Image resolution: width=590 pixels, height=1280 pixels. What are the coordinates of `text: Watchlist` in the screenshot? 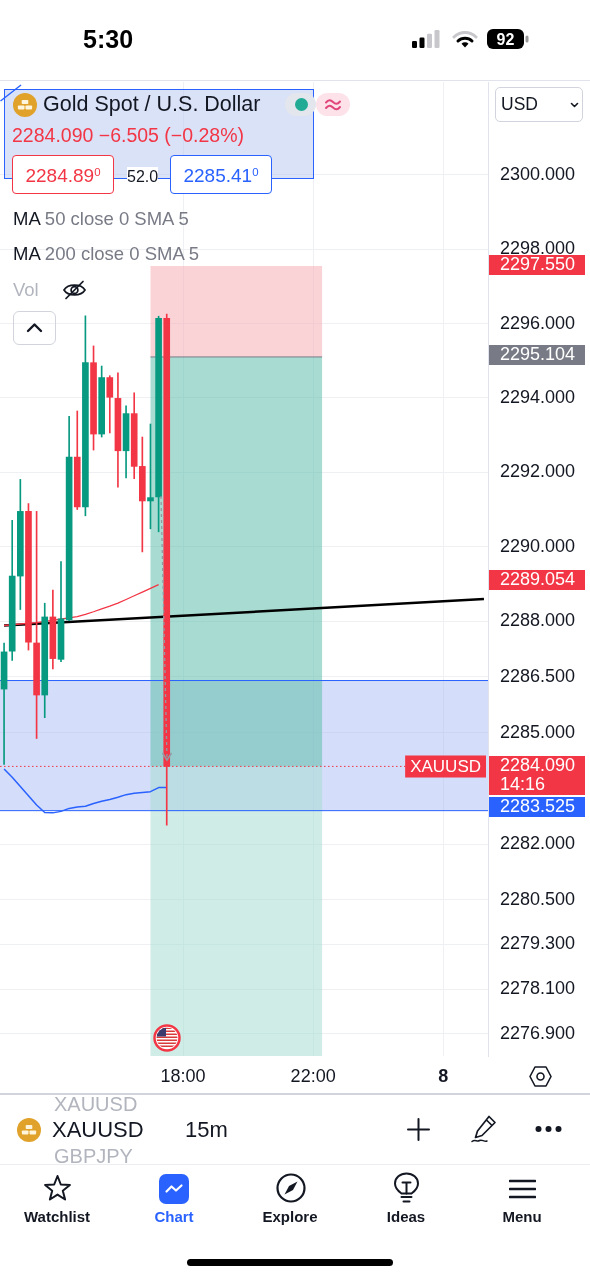 It's located at (57, 1217).